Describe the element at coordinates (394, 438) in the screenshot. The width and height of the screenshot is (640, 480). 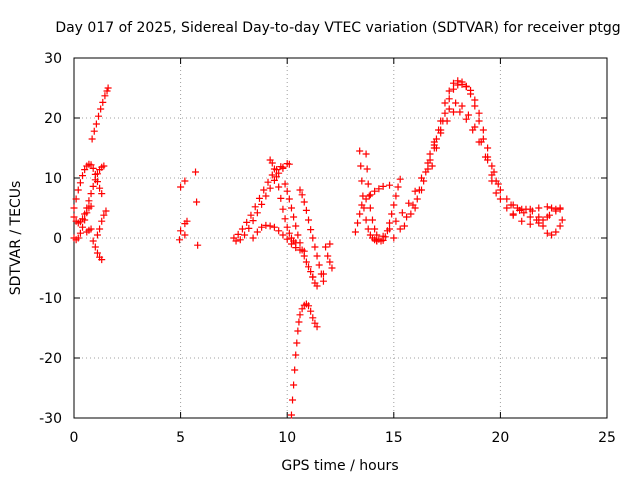
I see `x-tick-label: 15` at that location.